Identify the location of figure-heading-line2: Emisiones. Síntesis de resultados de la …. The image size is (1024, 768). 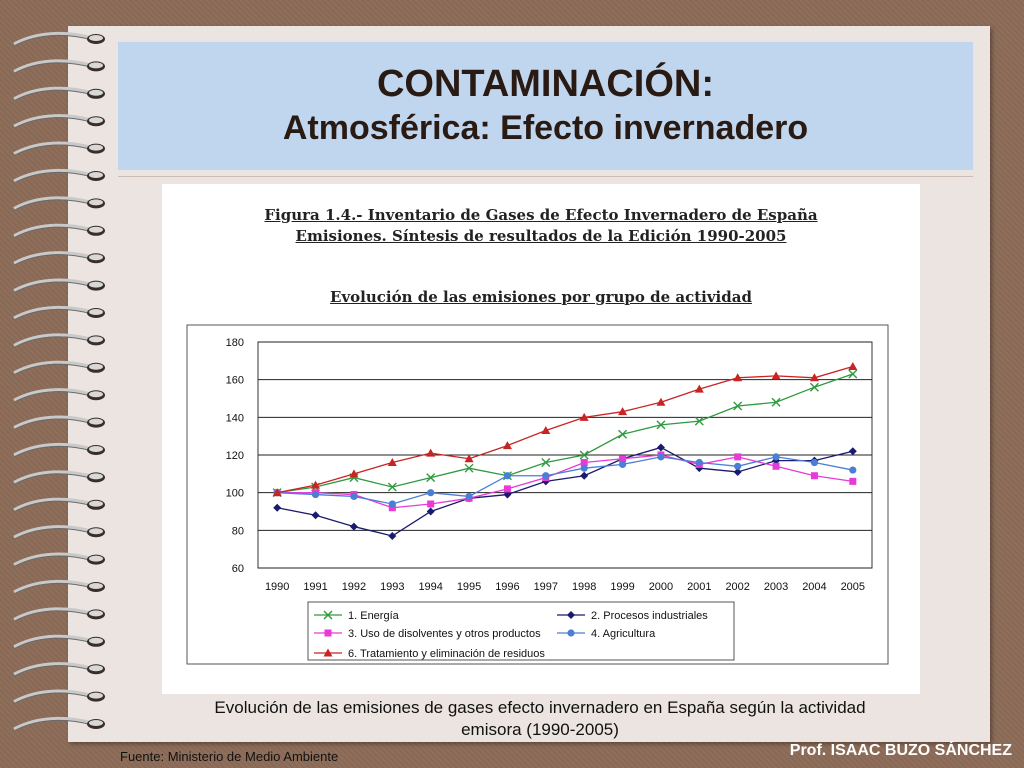
(541, 236).